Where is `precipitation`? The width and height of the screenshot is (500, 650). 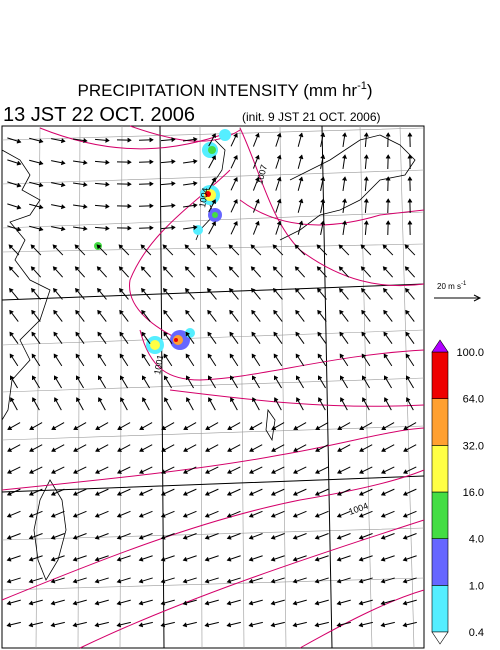 precipitation is located at coordinates (162, 241).